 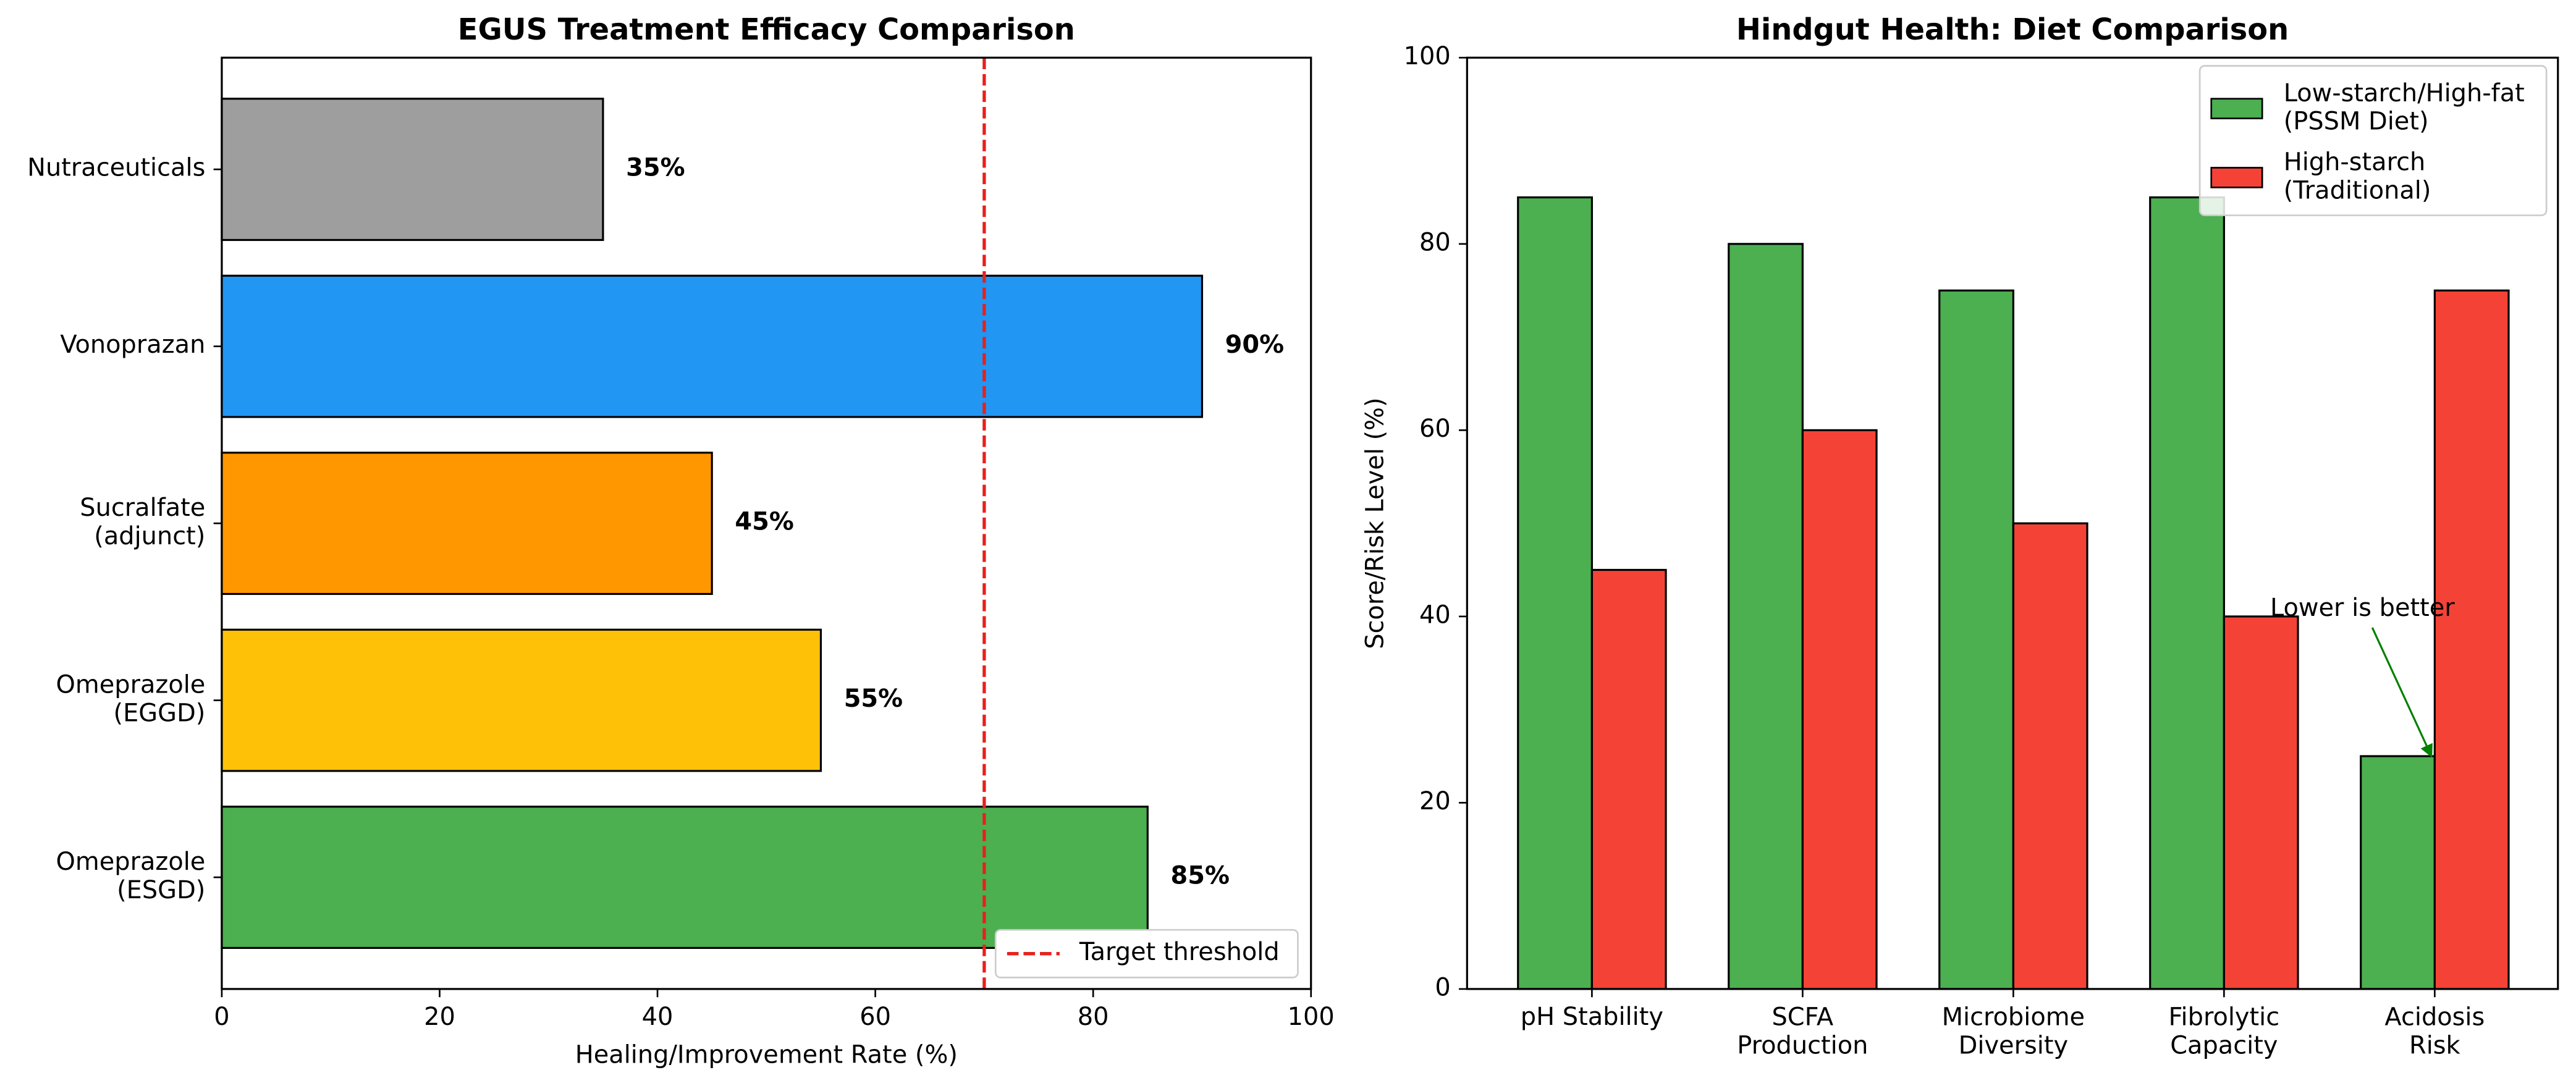 What do you see at coordinates (1802, 1031) in the screenshot?
I see `x-tick-label: SCFA Production` at bounding box center [1802, 1031].